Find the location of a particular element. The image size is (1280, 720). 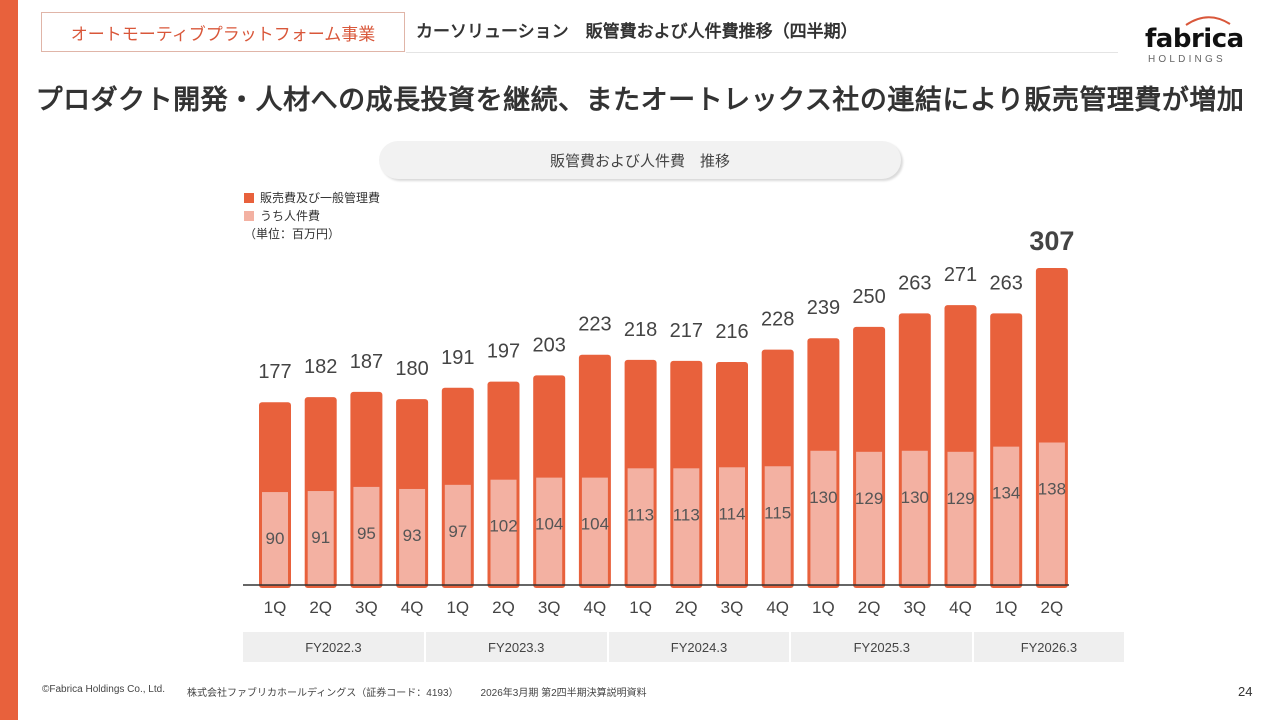

data-label-sga: 223 is located at coordinates (594, 325).